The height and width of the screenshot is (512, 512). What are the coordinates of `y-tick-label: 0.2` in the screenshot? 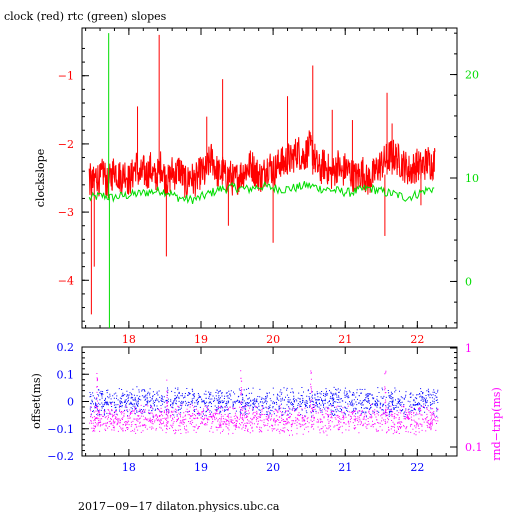 It's located at (66, 347).